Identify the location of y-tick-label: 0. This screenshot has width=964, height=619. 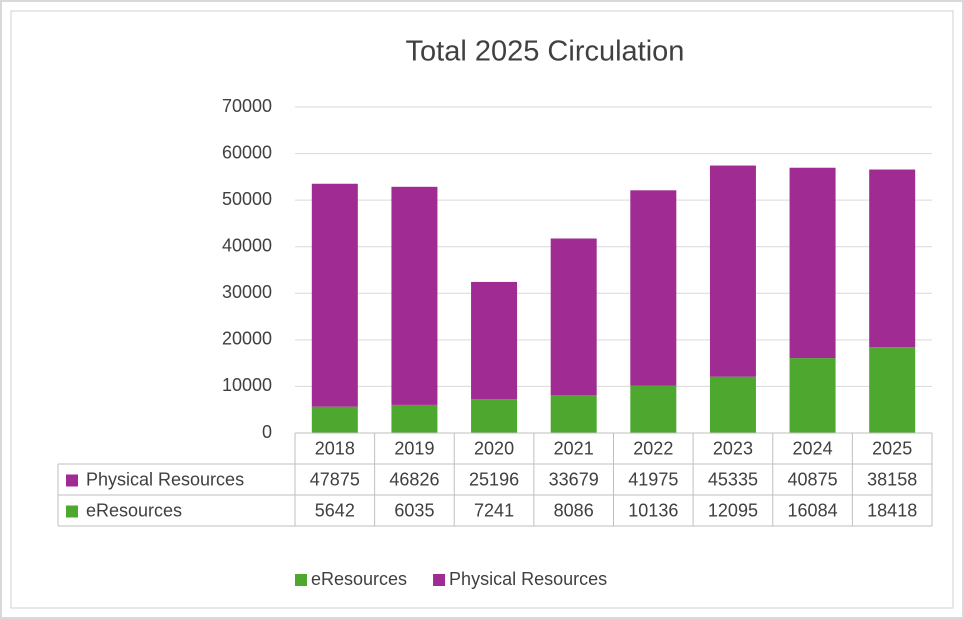
(267, 432).